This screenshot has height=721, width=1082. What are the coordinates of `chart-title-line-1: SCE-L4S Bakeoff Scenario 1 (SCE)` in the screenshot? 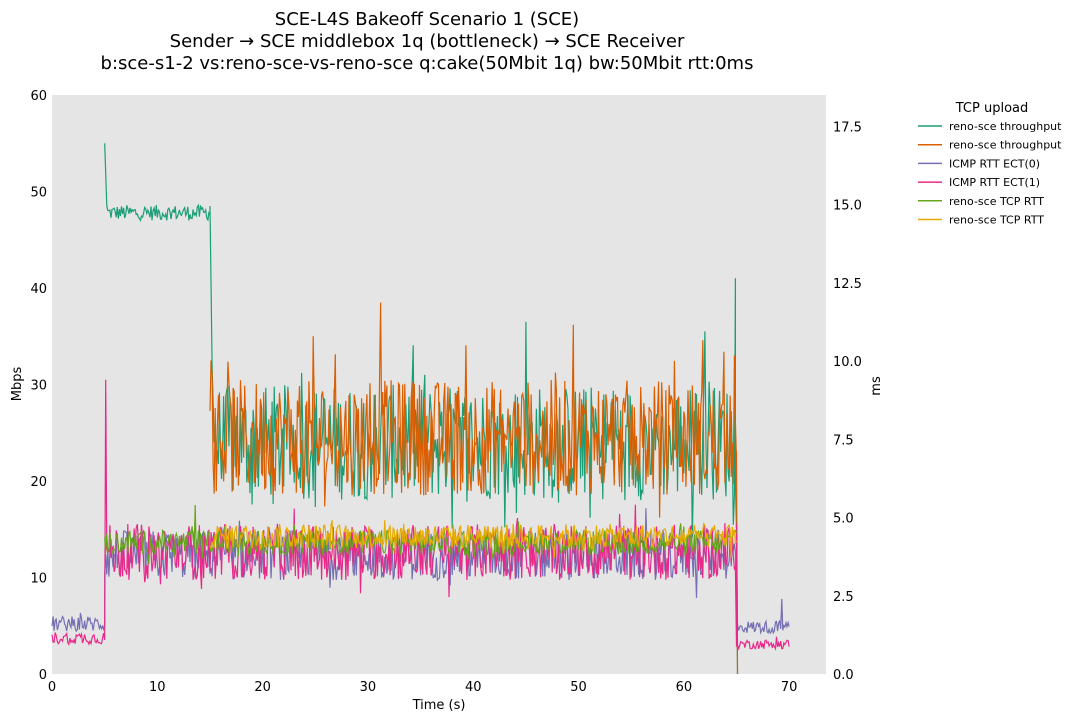 It's located at (427, 19).